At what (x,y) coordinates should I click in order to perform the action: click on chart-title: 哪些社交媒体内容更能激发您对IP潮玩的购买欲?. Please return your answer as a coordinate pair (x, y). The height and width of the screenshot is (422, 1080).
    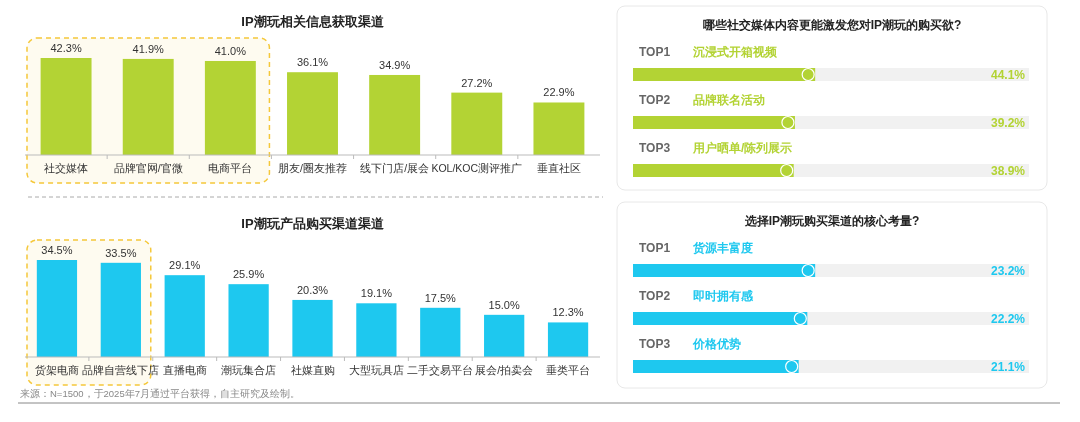
    Looking at the image, I should click on (832, 25).